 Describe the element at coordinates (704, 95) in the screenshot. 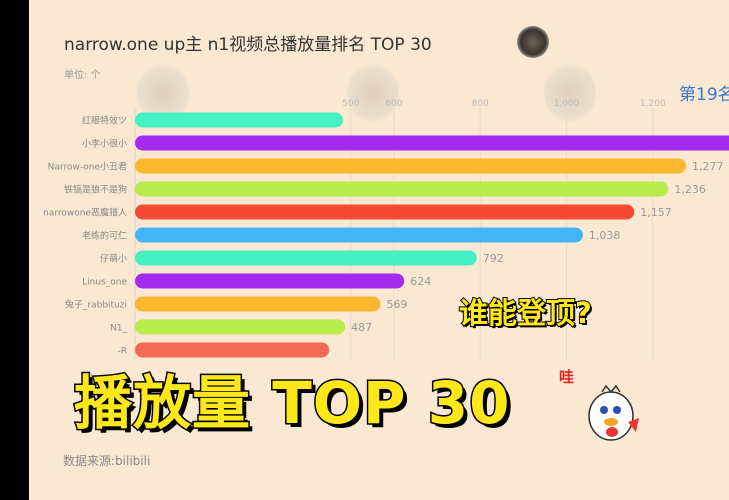

I see `rank-label: 第19名` at that location.